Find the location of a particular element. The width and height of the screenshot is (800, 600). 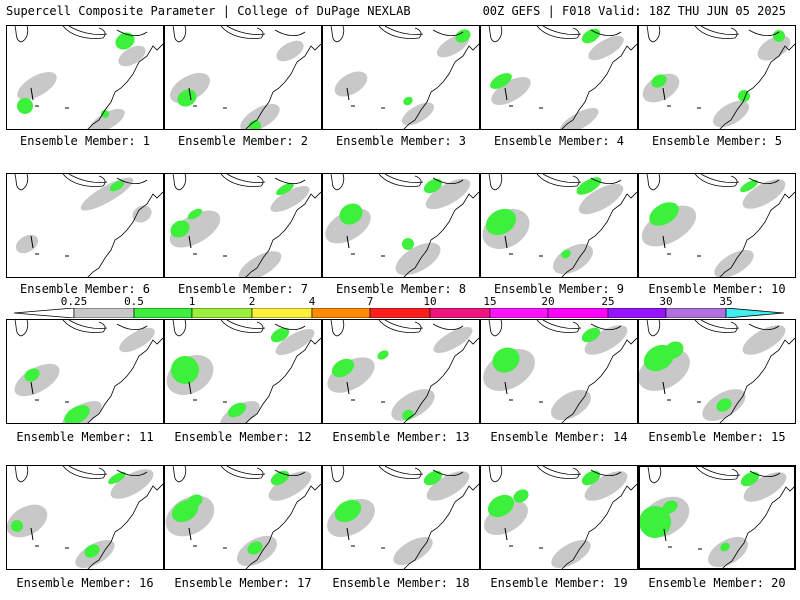

coastline is located at coordinates (125, 234).